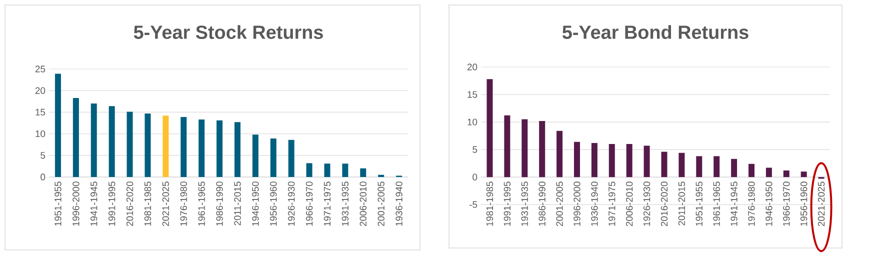  What do you see at coordinates (655, 32) in the screenshot?
I see `chart-title: 5-Year Bond Returns` at bounding box center [655, 32].